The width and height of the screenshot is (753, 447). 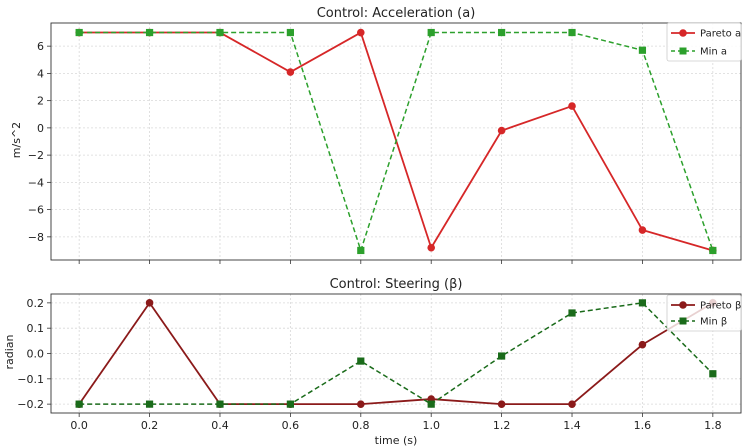 What do you see at coordinates (150, 425) in the screenshot?
I see `steering-x-tick-label: 0.2` at bounding box center [150, 425].